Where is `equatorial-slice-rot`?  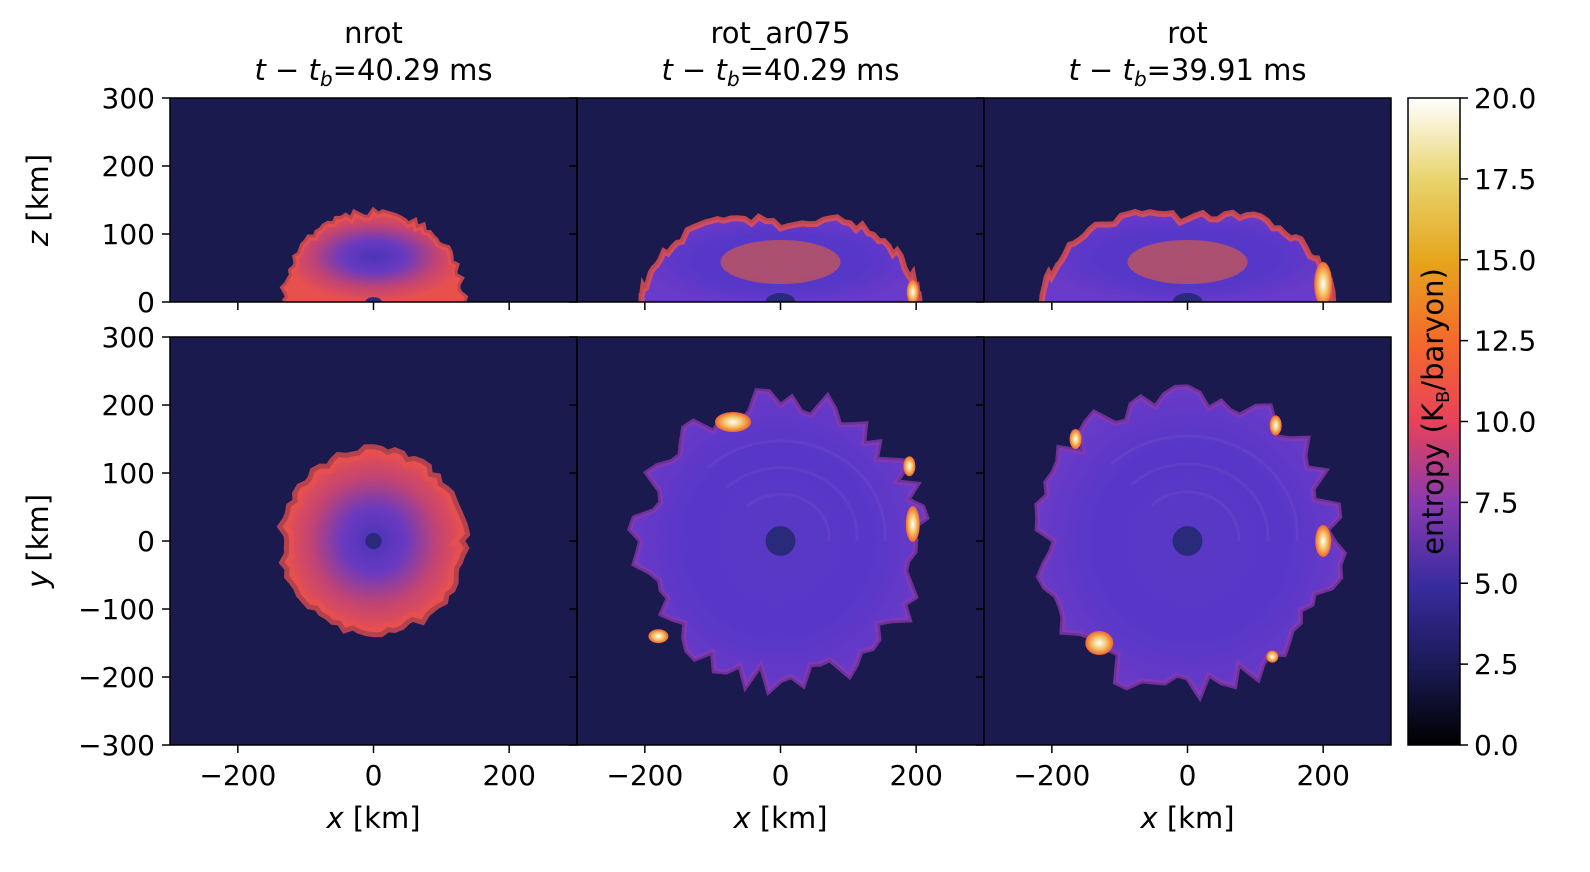 equatorial-slice-rot is located at coordinates (1191, 543).